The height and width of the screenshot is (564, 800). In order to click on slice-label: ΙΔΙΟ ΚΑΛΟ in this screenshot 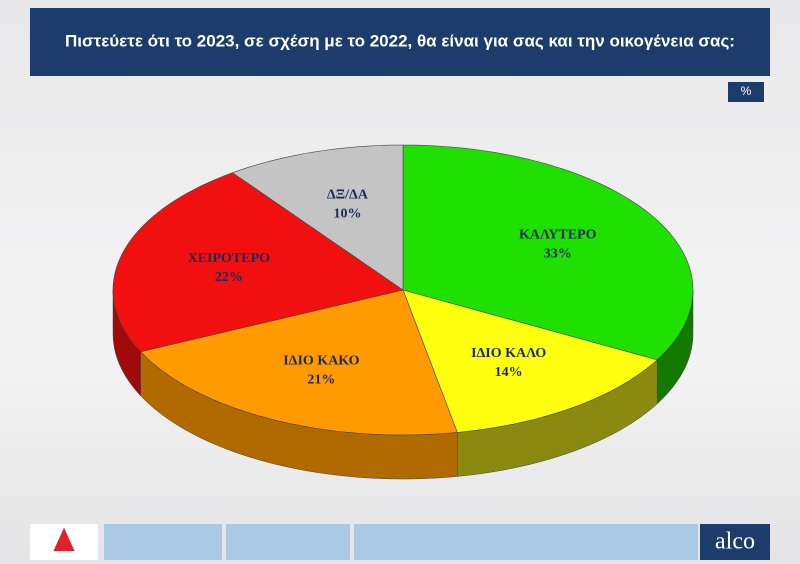, I will do `click(508, 353)`.